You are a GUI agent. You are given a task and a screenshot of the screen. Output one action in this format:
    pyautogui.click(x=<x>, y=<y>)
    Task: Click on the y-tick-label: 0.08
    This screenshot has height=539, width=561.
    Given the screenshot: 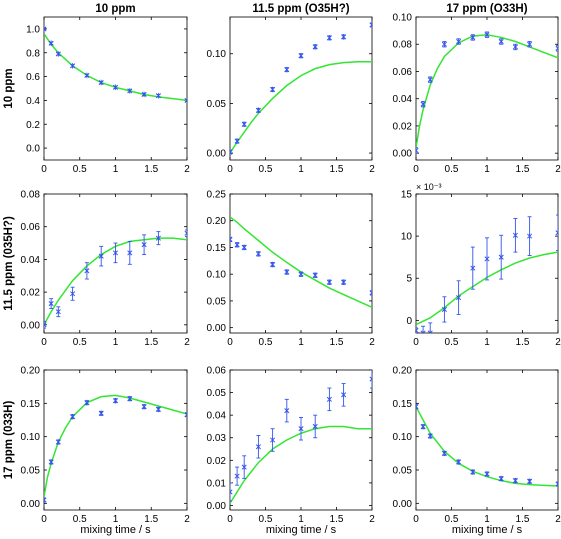 What is the action you would take?
    pyautogui.click(x=31, y=195)
    